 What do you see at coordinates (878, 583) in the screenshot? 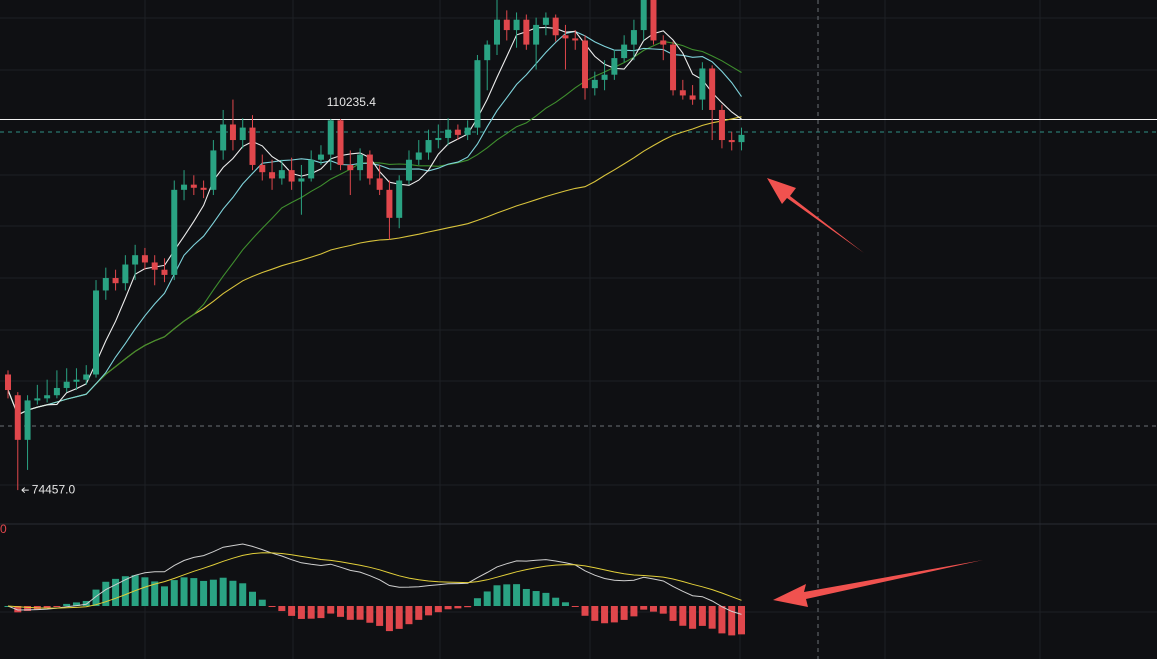
I see `arrow-left` at bounding box center [878, 583].